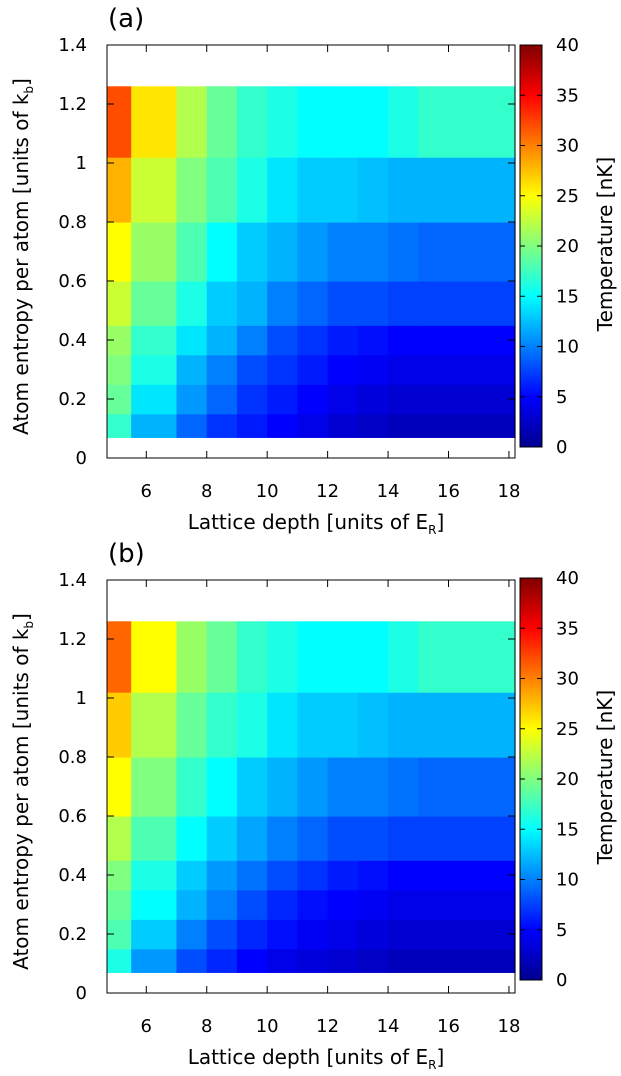 The image size is (621, 1076). I want to click on colorbar-tick-label: 5, so click(561, 397).